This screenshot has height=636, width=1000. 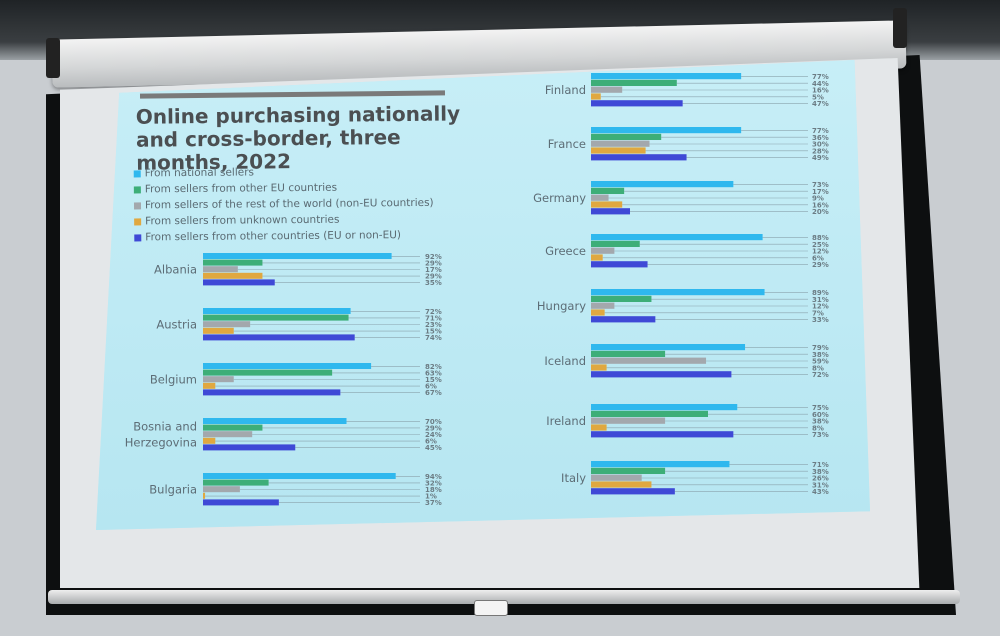 What do you see at coordinates (433, 503) in the screenshot?
I see `data-label-bulgaria-other: 37%` at bounding box center [433, 503].